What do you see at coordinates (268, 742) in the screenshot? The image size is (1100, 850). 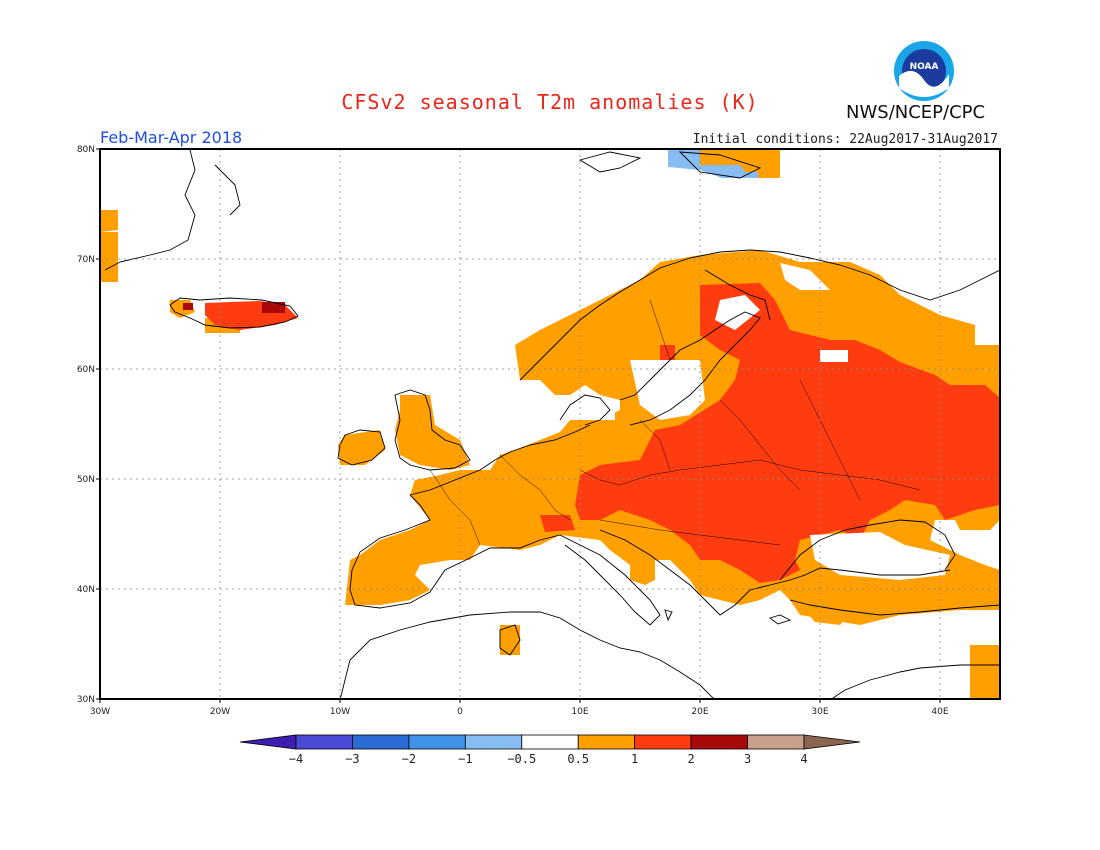 I see `colorbar-extend-low` at bounding box center [268, 742].